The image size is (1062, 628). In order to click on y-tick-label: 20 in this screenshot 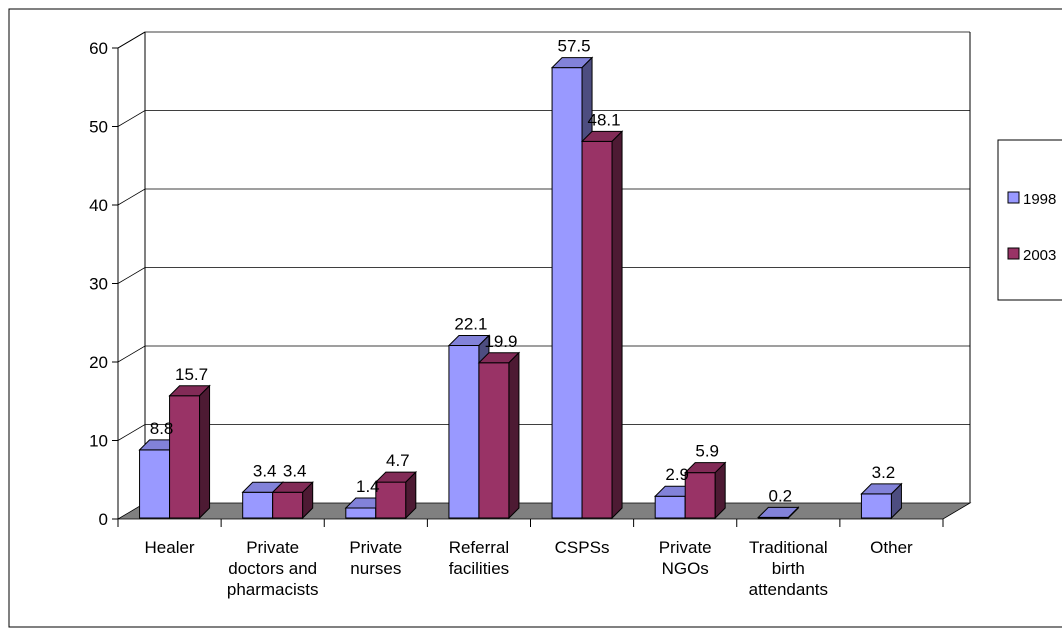, I will do `click(98, 362)`.